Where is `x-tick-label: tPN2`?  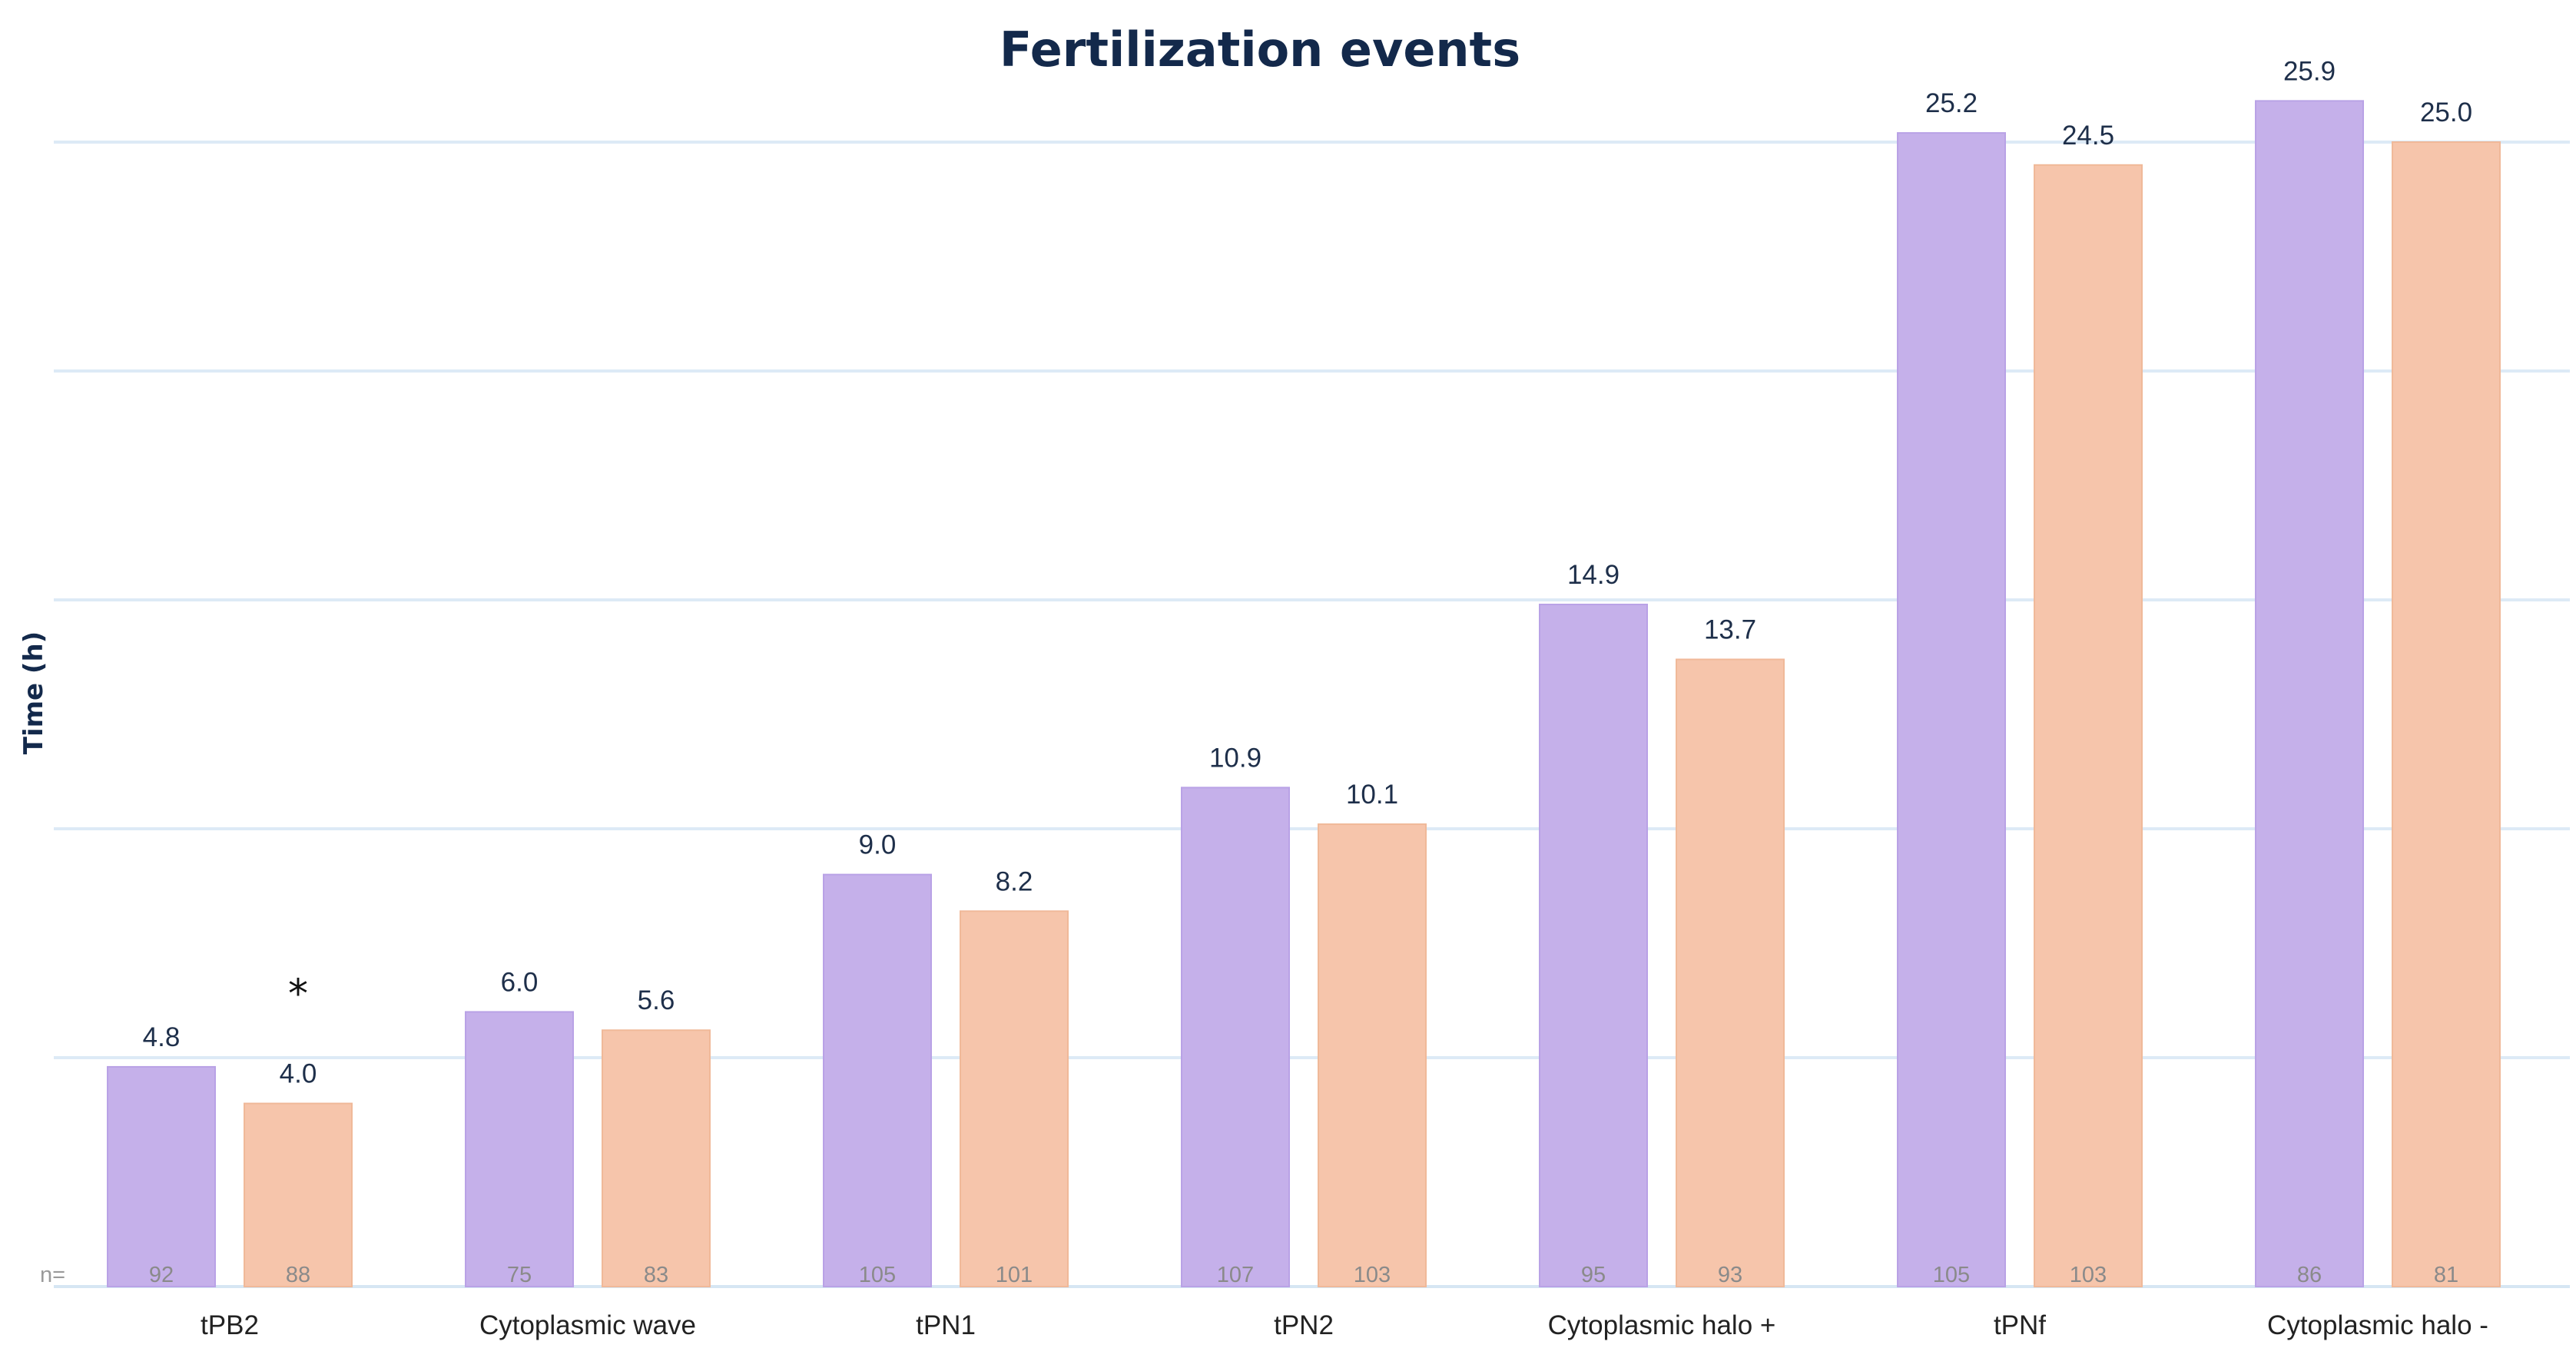 x-tick-label: tPN2 is located at coordinates (1304, 1325).